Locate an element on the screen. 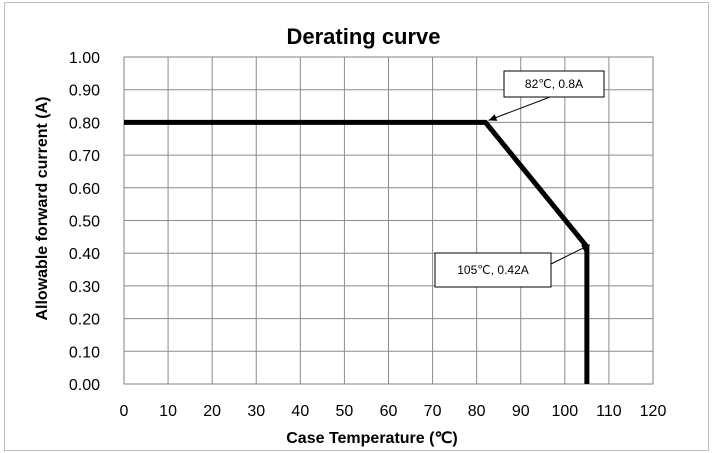  annotations: 82℃, 0.8A 105℃, 0.42A is located at coordinates (519, 179).